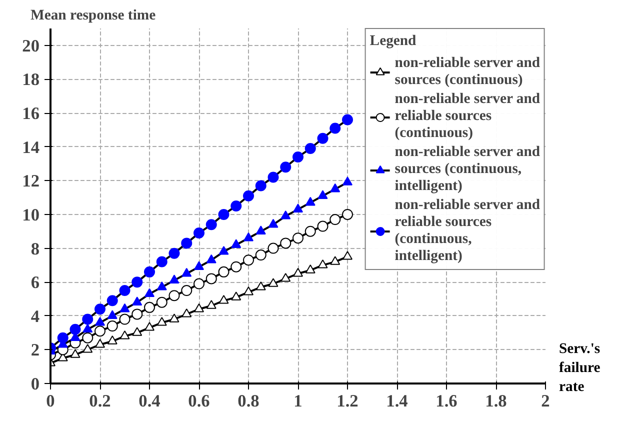 Image resolution: width=624 pixels, height=423 pixels. I want to click on y-tick-label: 8, so click(35, 248).